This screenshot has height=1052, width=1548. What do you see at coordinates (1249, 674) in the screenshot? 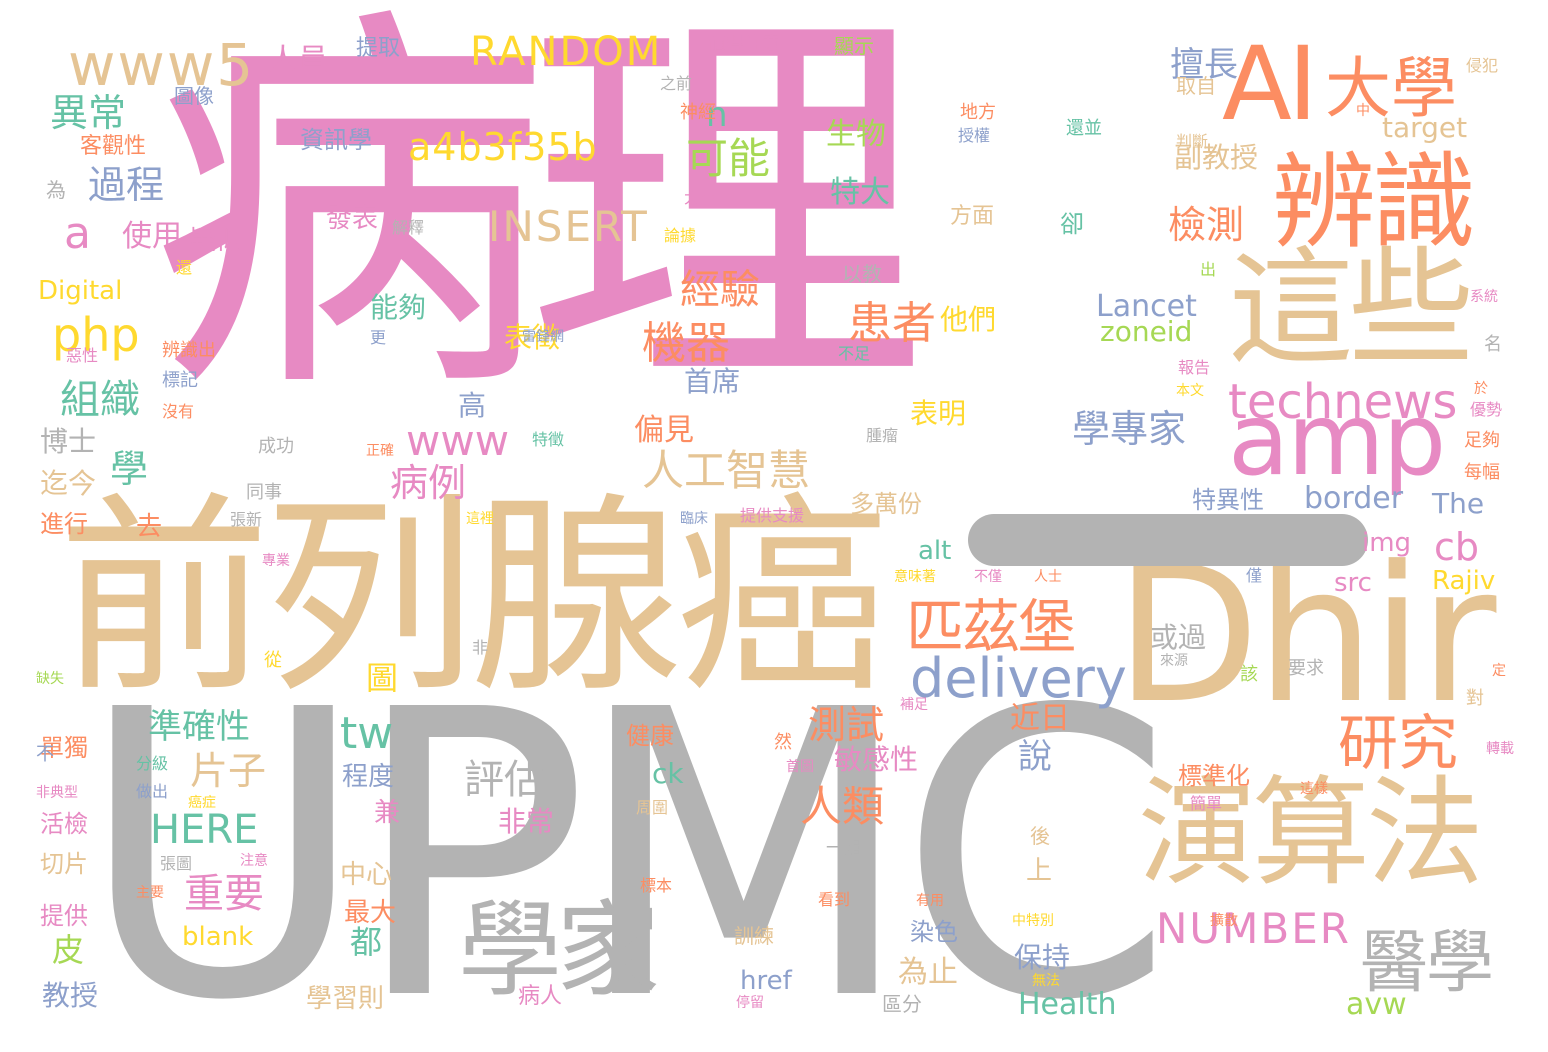
I see `word: 該` at bounding box center [1249, 674].